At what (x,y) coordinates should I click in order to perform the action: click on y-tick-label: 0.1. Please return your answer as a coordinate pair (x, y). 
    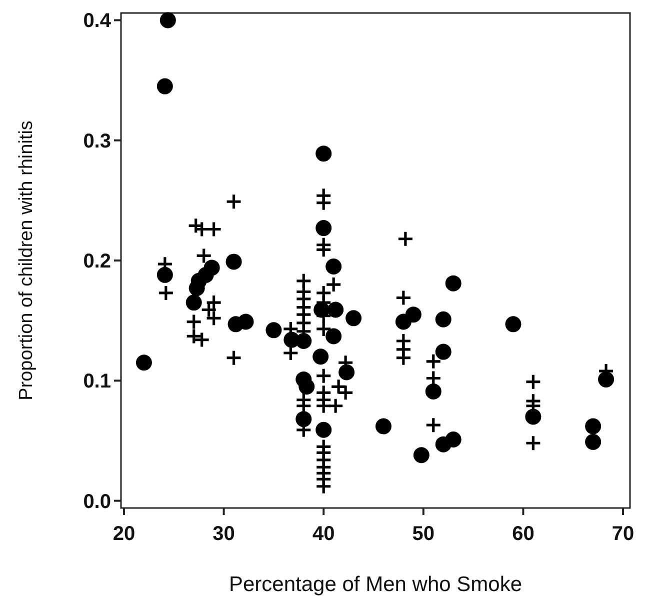
    Looking at the image, I should click on (97, 381).